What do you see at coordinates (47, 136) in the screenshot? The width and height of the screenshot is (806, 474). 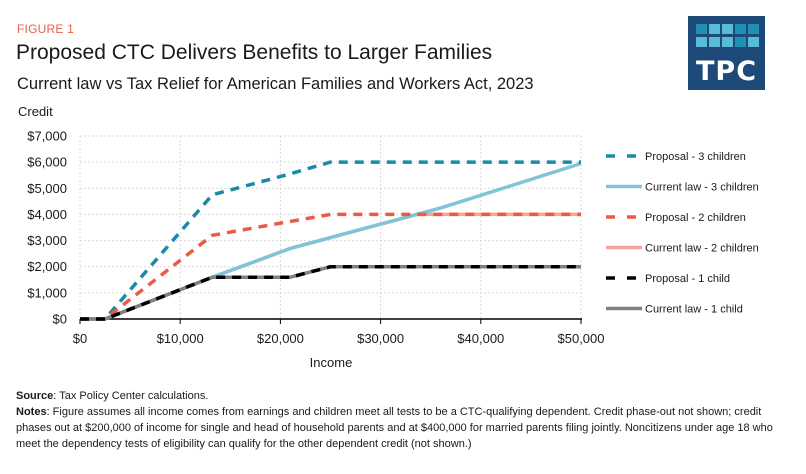 I see `y-tick-label: $7,000` at bounding box center [47, 136].